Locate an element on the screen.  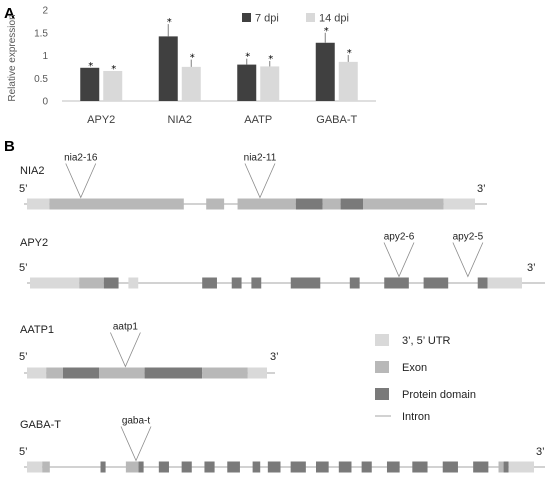
gene-gaba-t: GABA-T 5’ 3’ gaba-t is located at coordinates (282, 444).